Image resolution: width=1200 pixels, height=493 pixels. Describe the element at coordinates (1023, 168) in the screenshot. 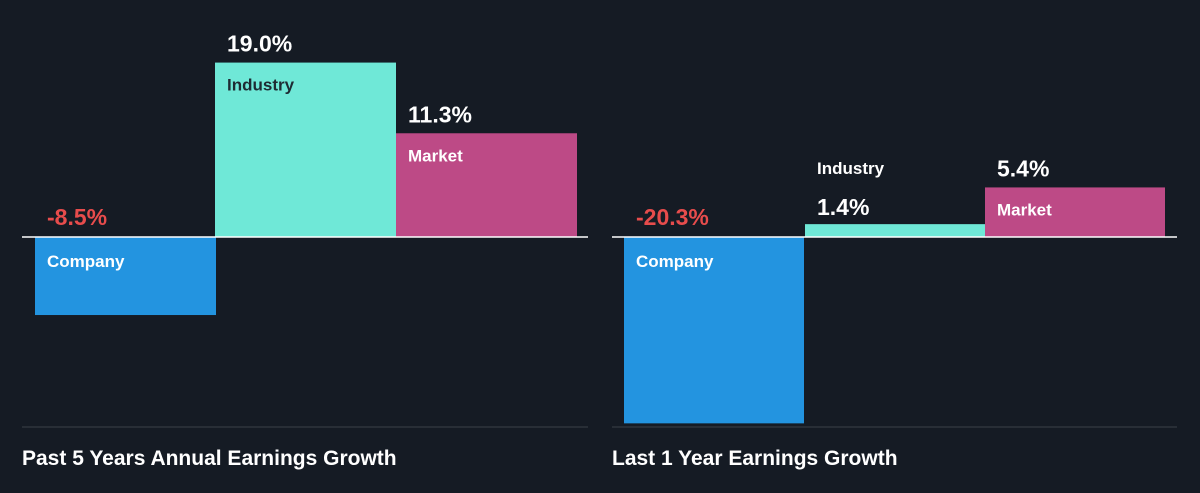

I see `value-label-market: 5.4%` at that location.